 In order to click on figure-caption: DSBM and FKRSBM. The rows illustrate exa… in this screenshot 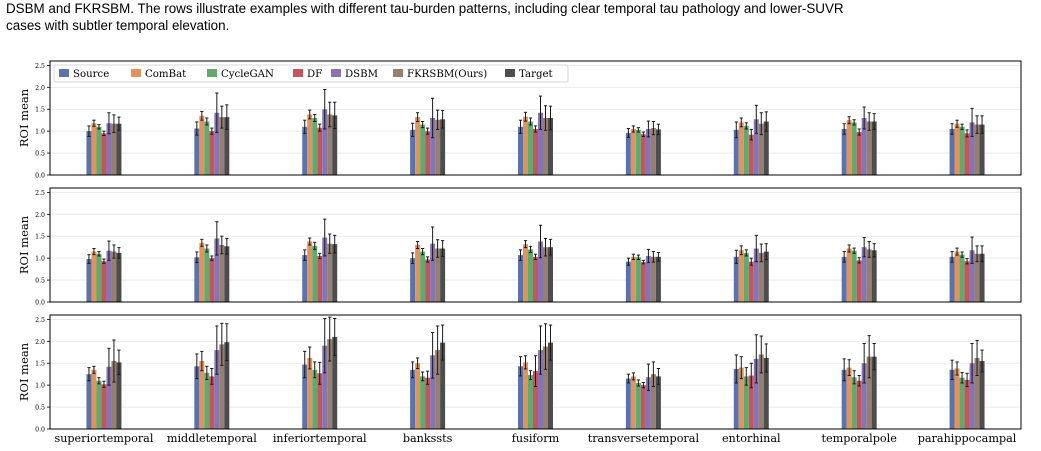, I will do `click(521, 17)`.